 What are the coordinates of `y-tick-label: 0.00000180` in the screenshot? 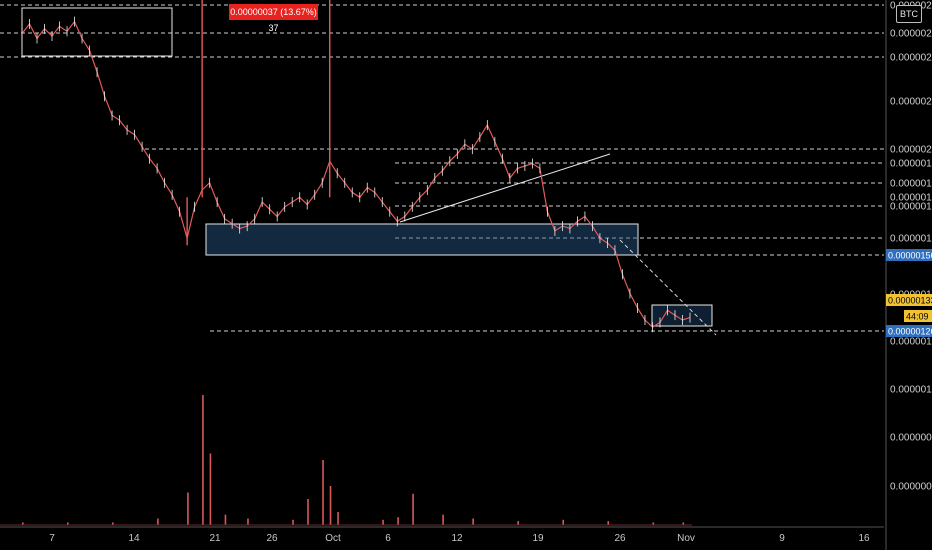 It's located at (911, 198).